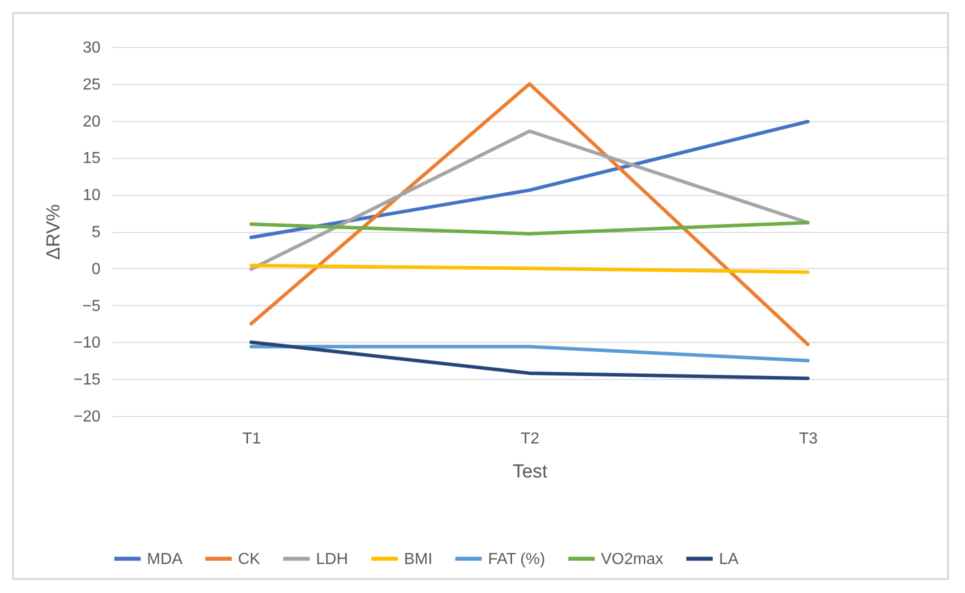 The image size is (965, 593). Describe the element at coordinates (91, 85) in the screenshot. I see `y-tick-label: 25` at that location.